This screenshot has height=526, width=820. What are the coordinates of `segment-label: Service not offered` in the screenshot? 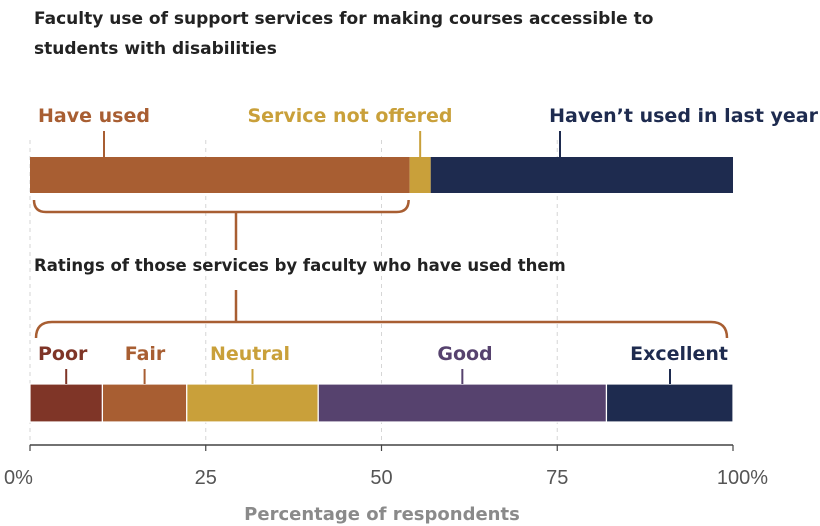 It's located at (349, 116).